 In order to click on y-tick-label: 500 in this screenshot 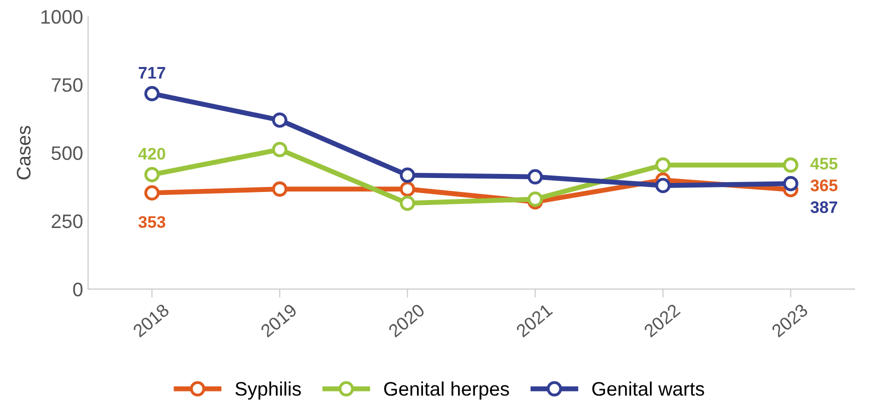, I will do `click(67, 153)`.